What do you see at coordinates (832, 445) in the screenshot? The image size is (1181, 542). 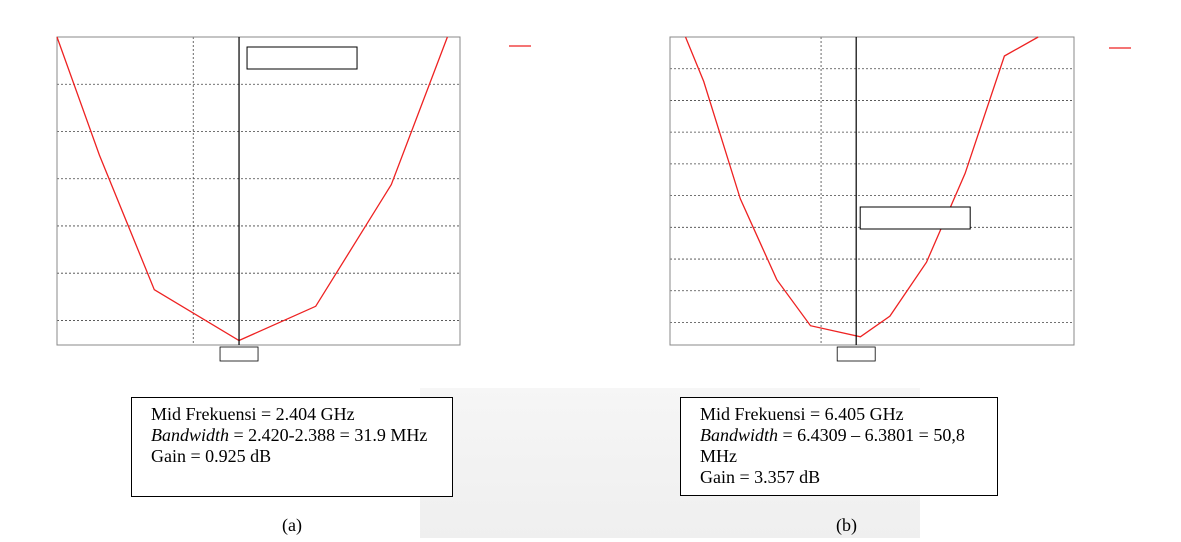 I see `bandwidth-value: = 6.4309 – 6.3801 = 50,8 MHz` at bounding box center [832, 445].